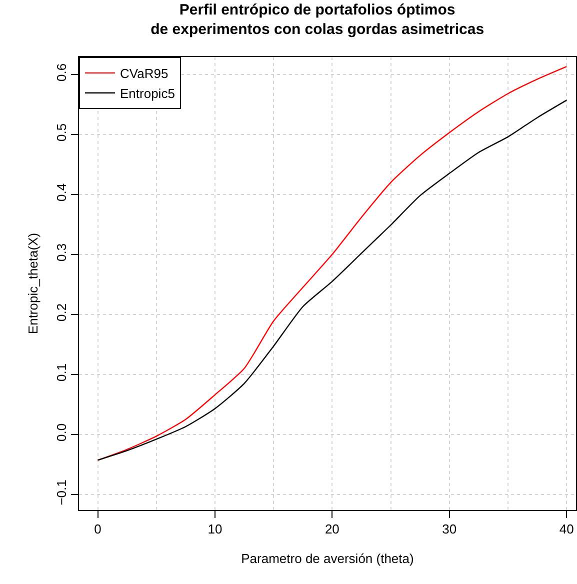 The height and width of the screenshot is (584, 577). What do you see at coordinates (61, 192) in the screenshot?
I see `y-tick-label: 0.4` at bounding box center [61, 192].